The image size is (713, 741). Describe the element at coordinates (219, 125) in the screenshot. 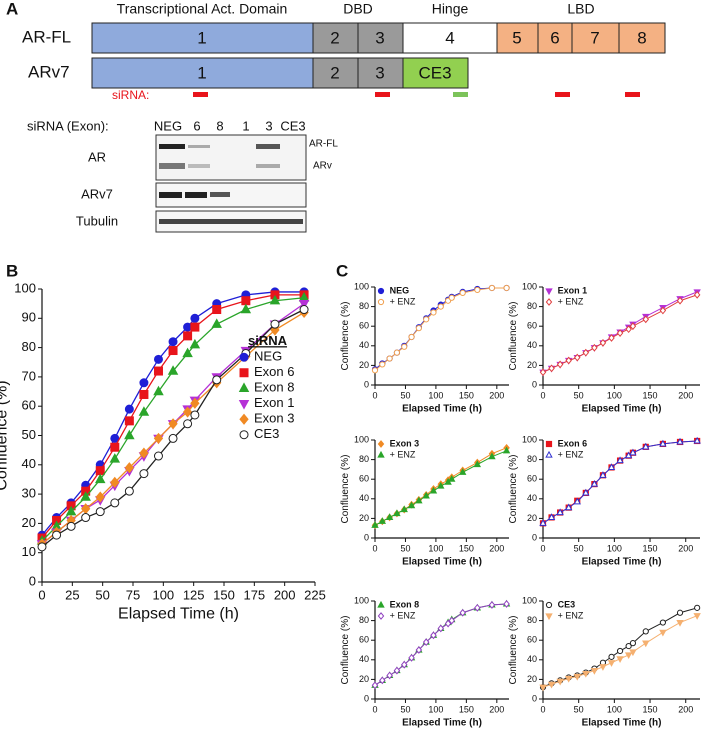

I see `lane-label: 8` at that location.